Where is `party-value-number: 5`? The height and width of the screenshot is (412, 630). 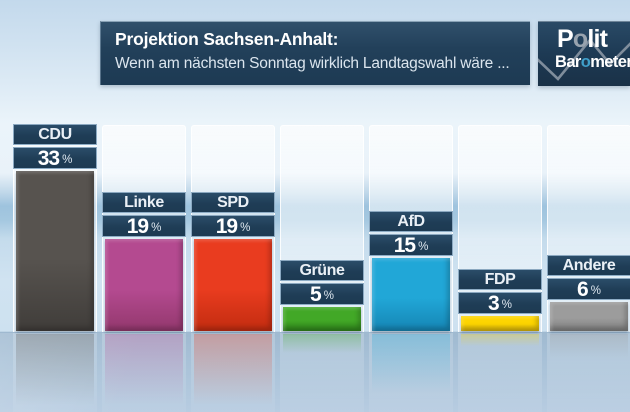 party-value-number: 5 is located at coordinates (316, 294).